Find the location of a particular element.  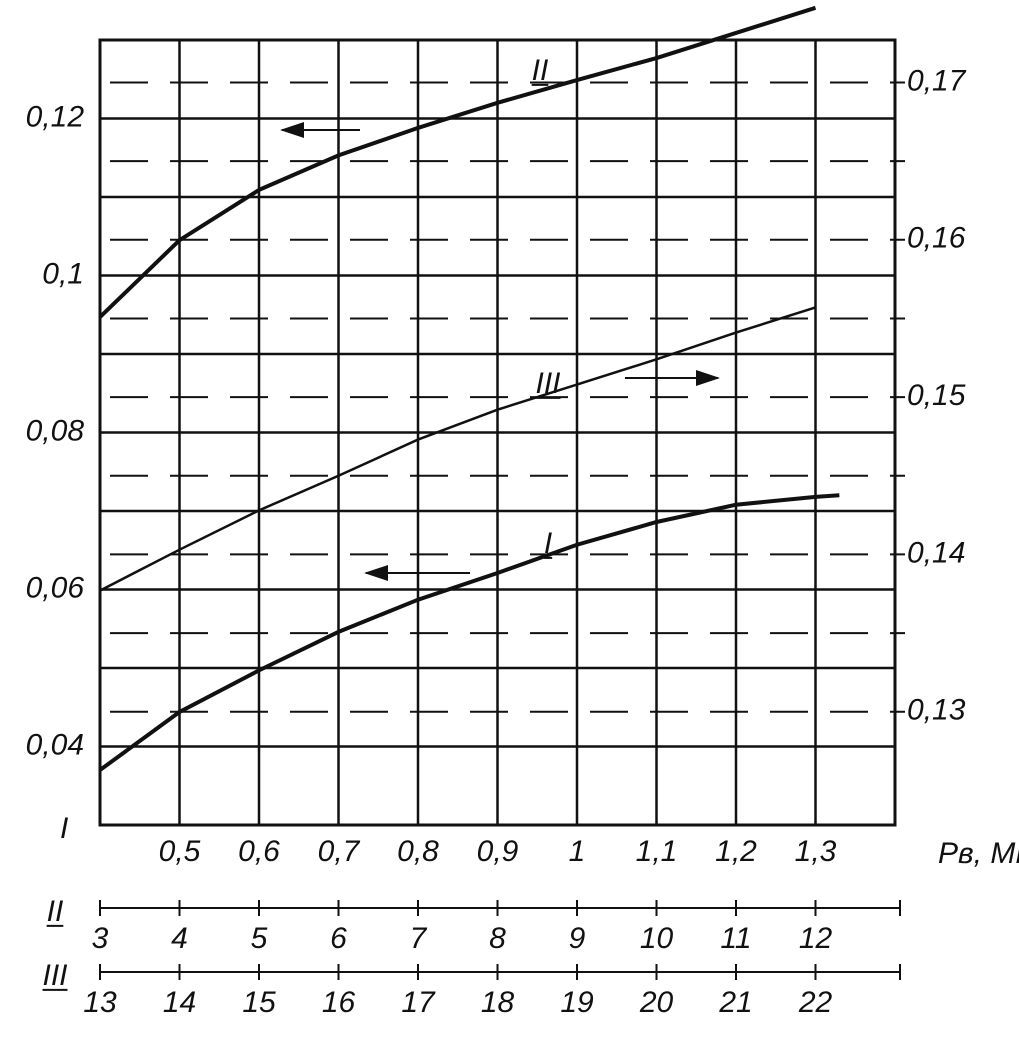

scale-tick-label: 6 is located at coordinates (338, 938).